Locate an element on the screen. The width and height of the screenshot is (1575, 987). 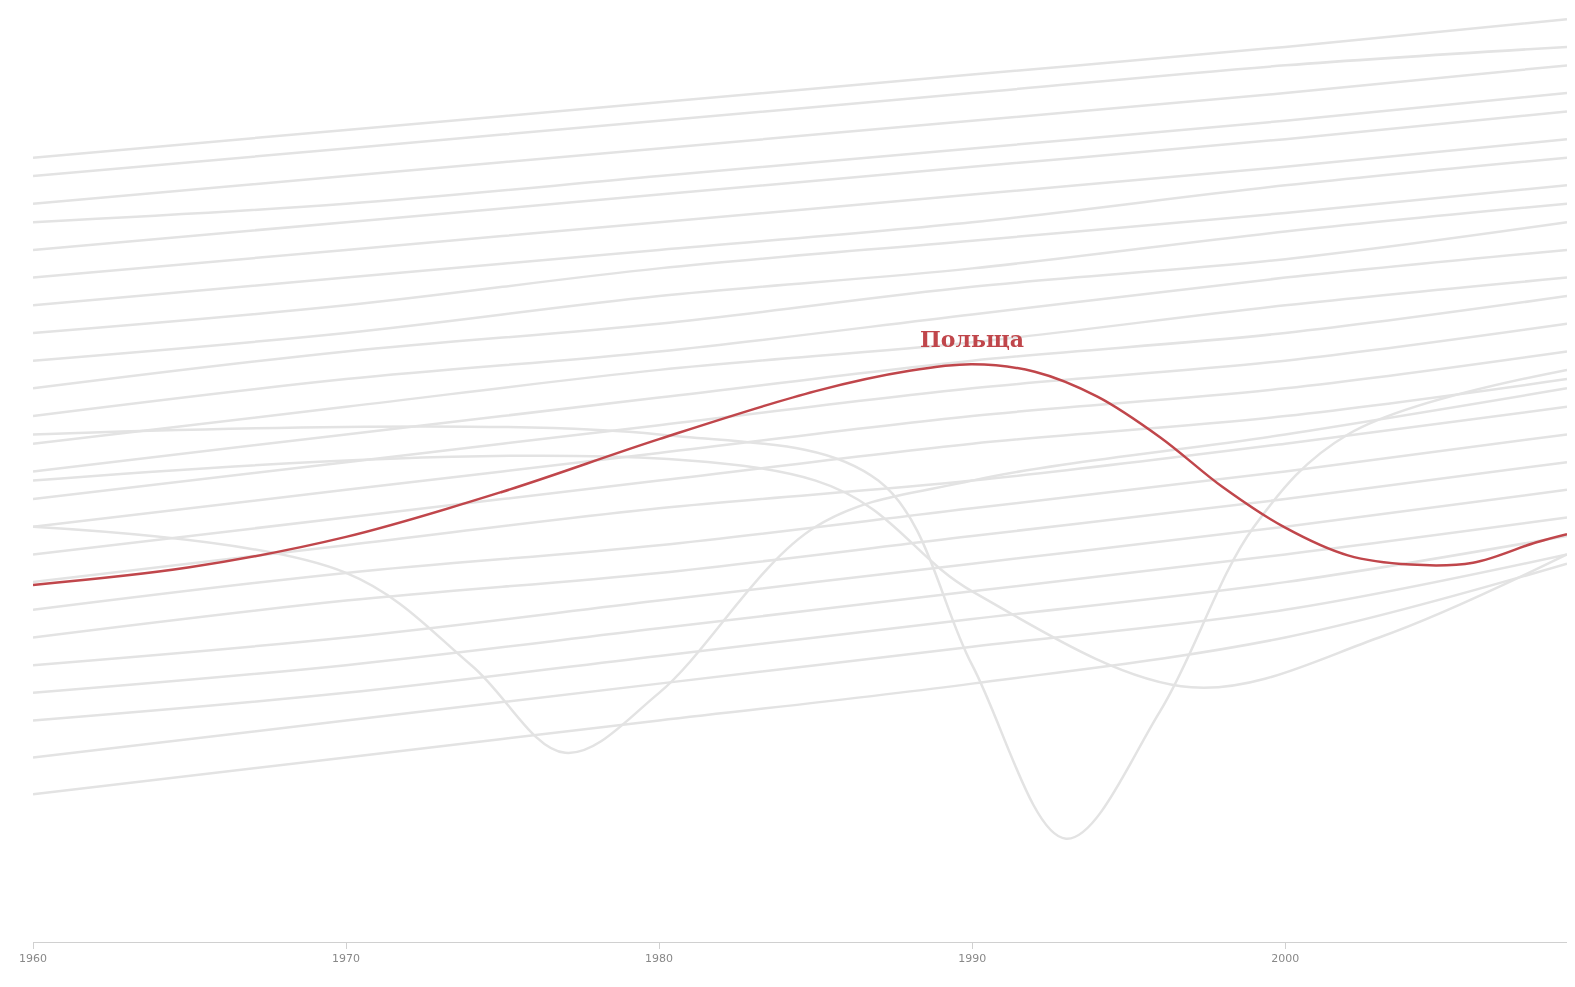
x-tick-label: 1960 is located at coordinates (33, 959).